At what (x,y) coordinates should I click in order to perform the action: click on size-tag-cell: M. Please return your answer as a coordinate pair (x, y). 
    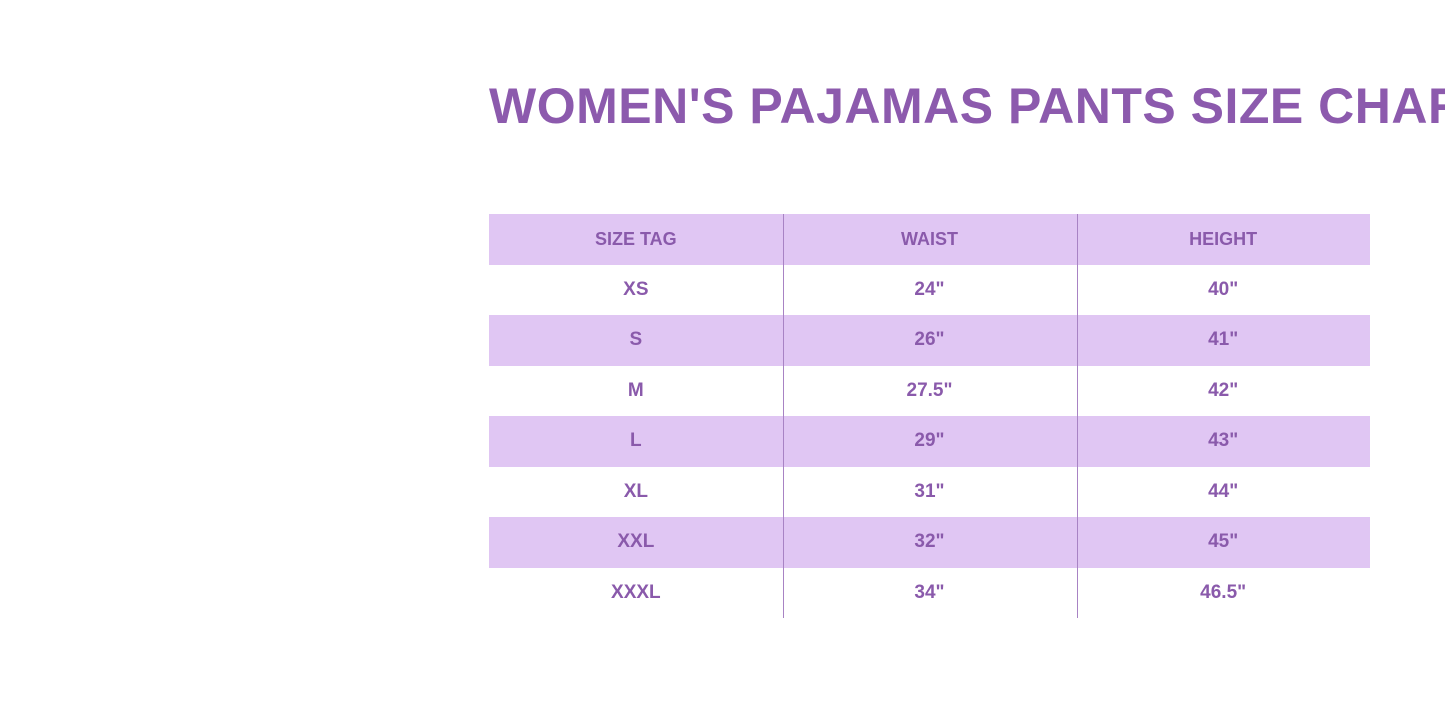
    Looking at the image, I should click on (635, 390).